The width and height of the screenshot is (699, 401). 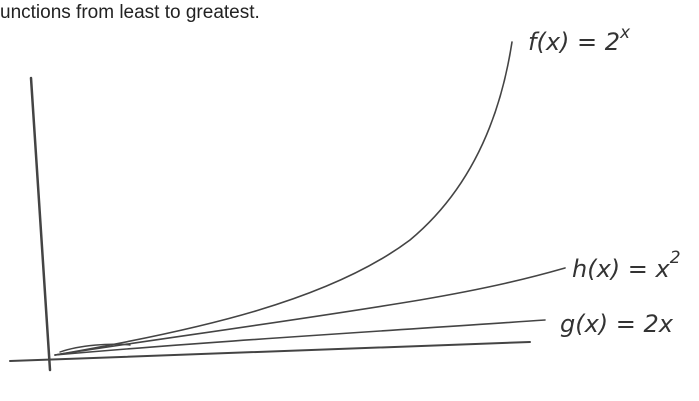 I want to click on header-text: unctions from least to greatest., so click(x=130, y=12).